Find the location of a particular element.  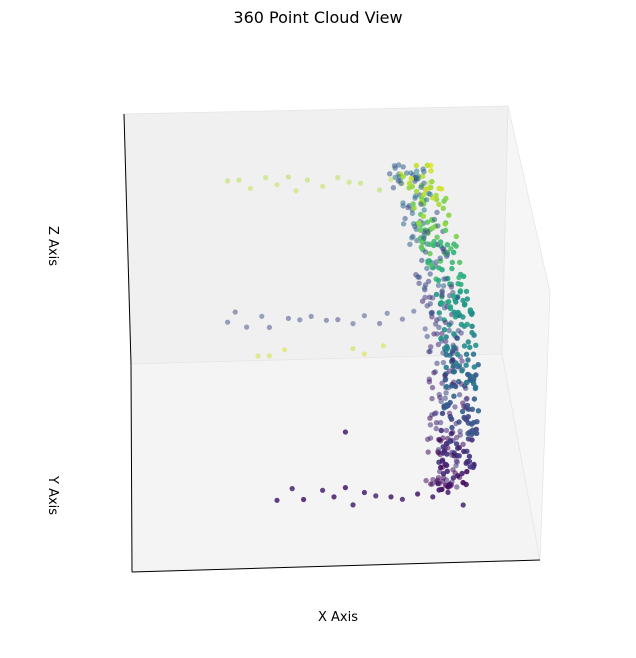

z-axis-line is located at coordinates (127, 239).